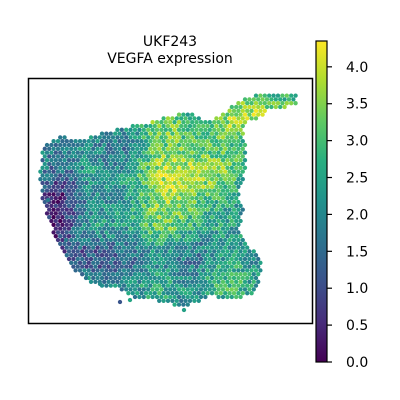 The height and width of the screenshot is (400, 400). I want to click on colorbar-tick-label: 3.5, so click(357, 105).